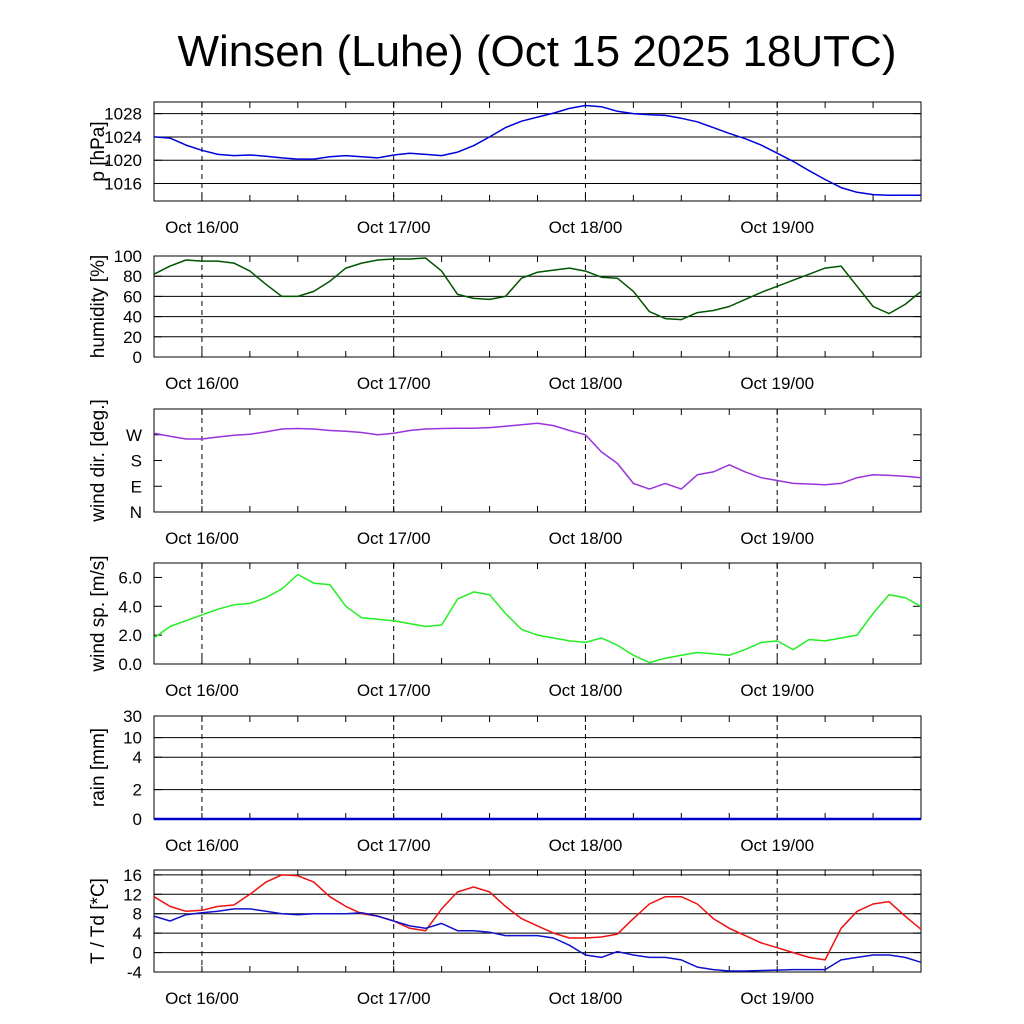 This screenshot has height=1024, width=1024. I want to click on y-tick-label-wind_speed-0: 0.0, so click(130, 664).